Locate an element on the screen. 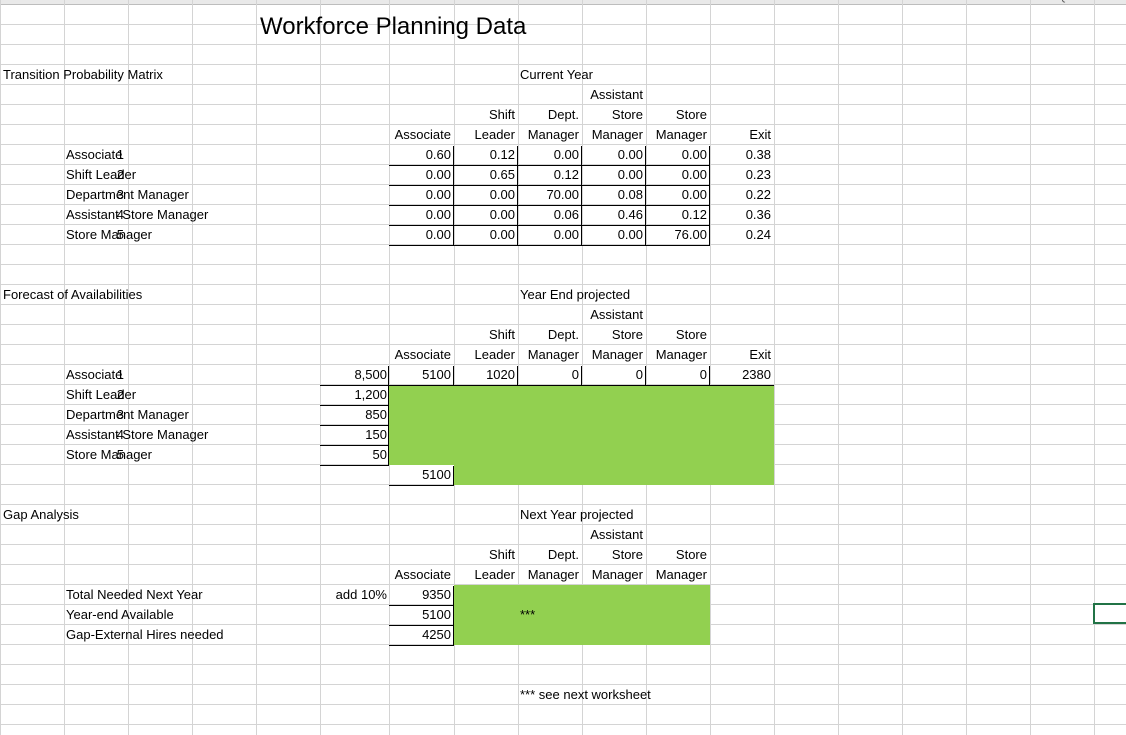 Image resolution: width=1126 pixels, height=735 pixels. gap-marker: *** is located at coordinates (528, 614).